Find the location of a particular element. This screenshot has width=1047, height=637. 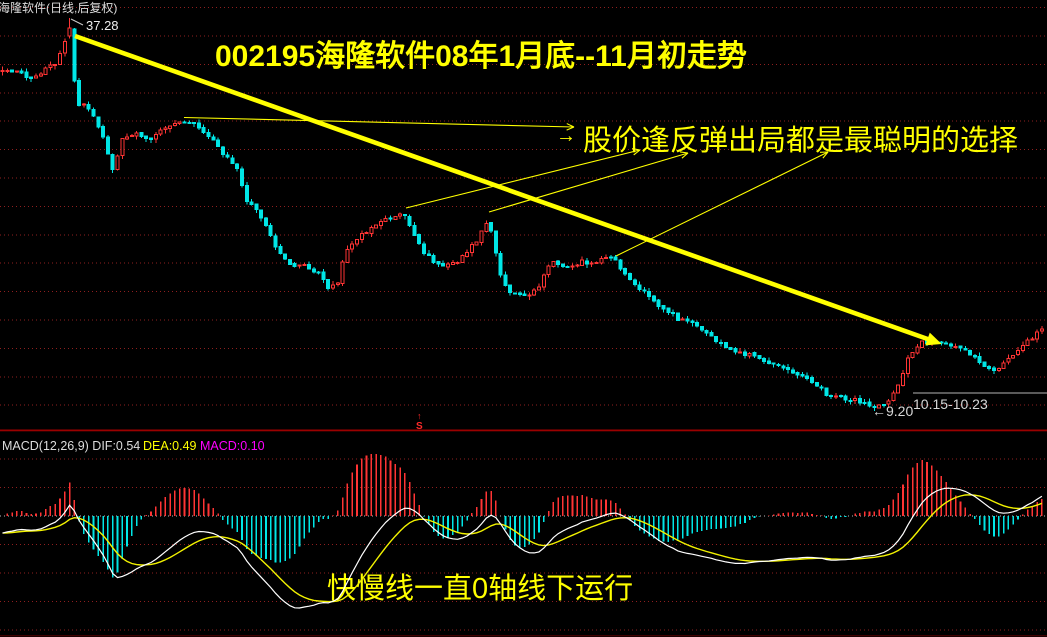

macd-params-label: MACD(12,26,9) DIF:0.54 is located at coordinates (71, 446).